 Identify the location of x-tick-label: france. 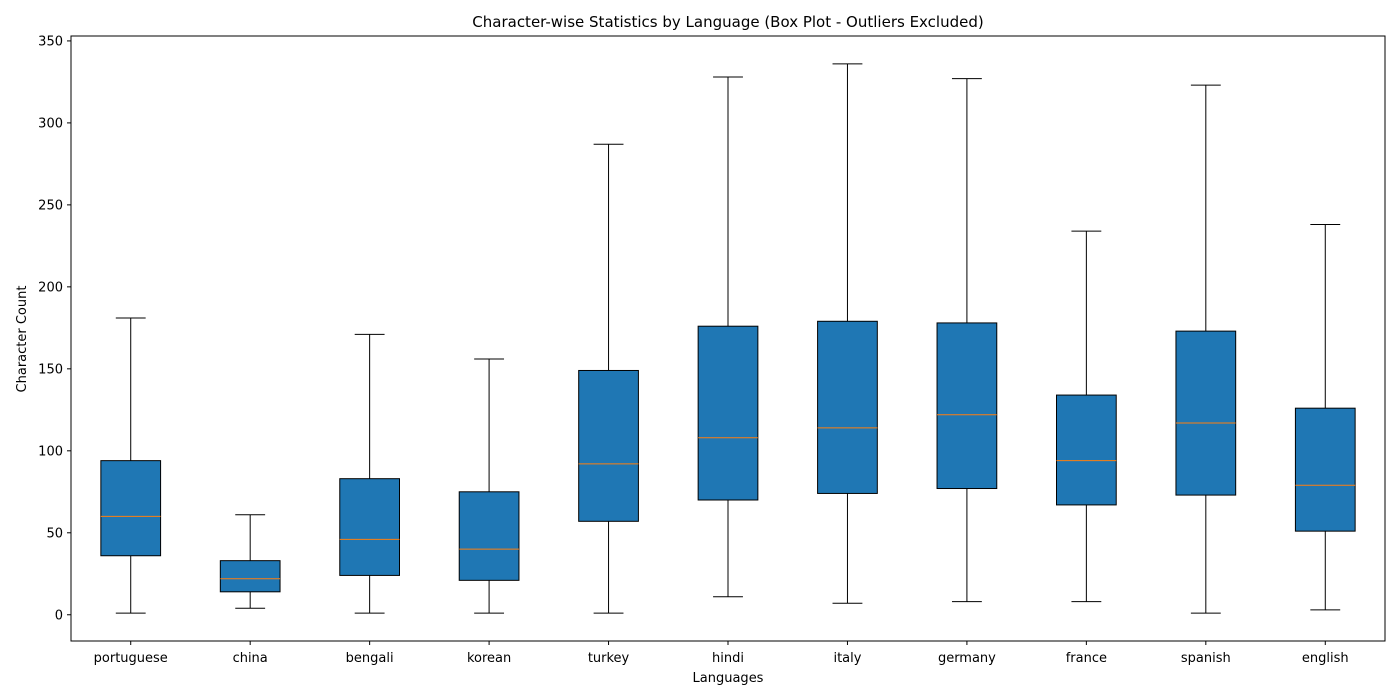
(1086, 658).